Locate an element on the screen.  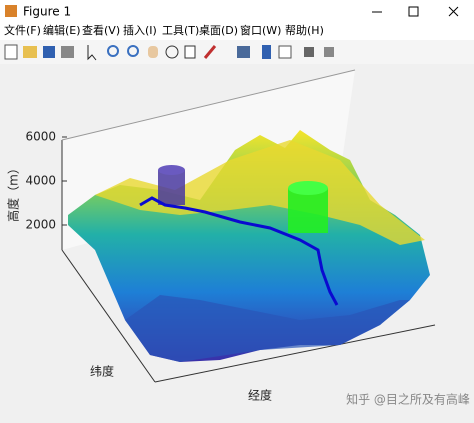
window-title: Figure 1 is located at coordinates (47, 12).